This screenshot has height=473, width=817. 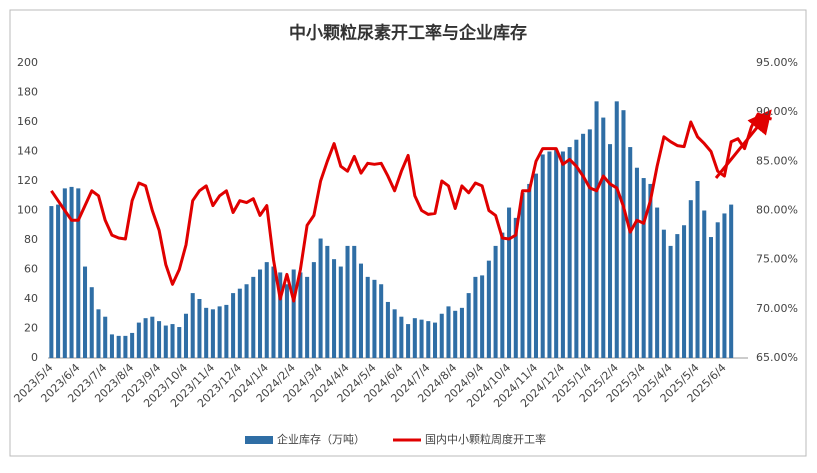 What do you see at coordinates (31, 239) in the screenshot?
I see `y-tick-label: 80` at bounding box center [31, 239].